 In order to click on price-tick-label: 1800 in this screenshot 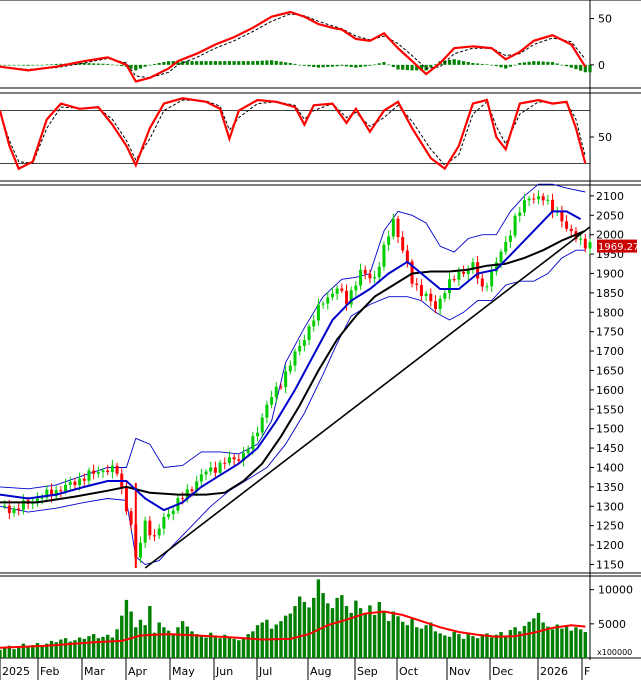, I will do `click(610, 312)`.